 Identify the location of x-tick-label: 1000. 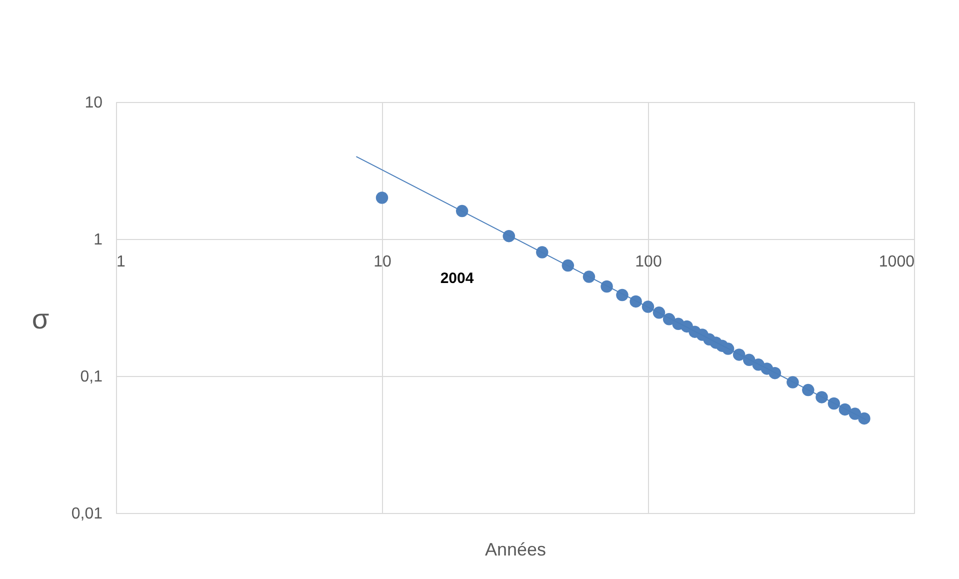
(896, 262).